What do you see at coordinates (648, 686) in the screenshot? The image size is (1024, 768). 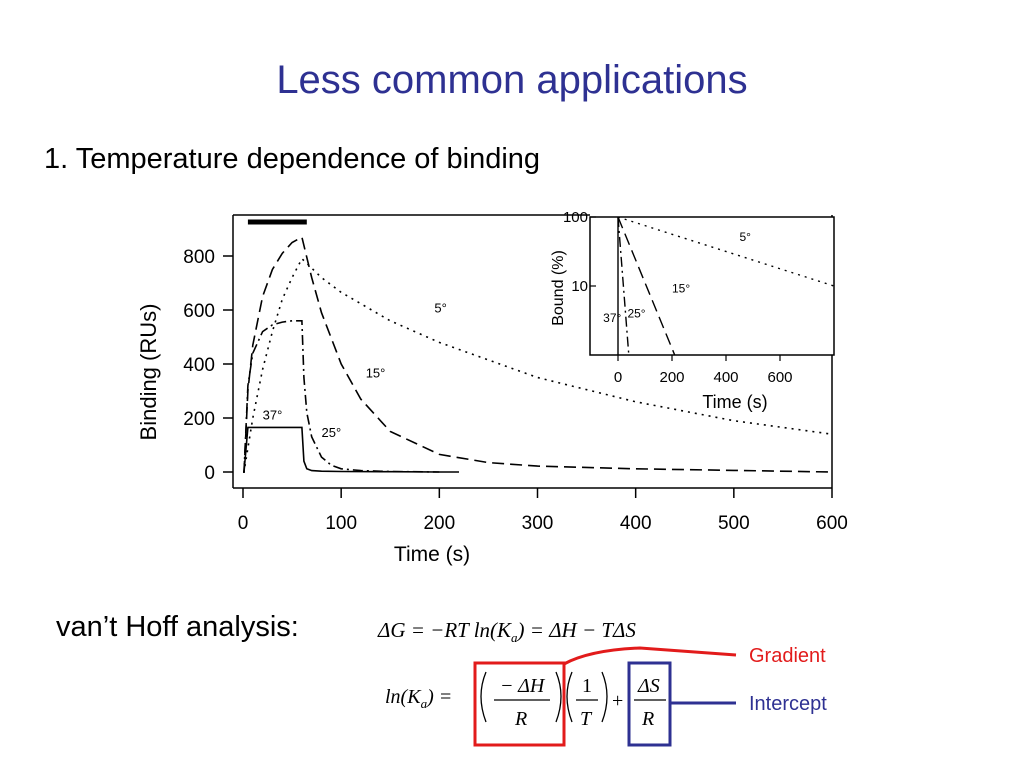 I see `frac3-num: ΔS` at bounding box center [648, 686].